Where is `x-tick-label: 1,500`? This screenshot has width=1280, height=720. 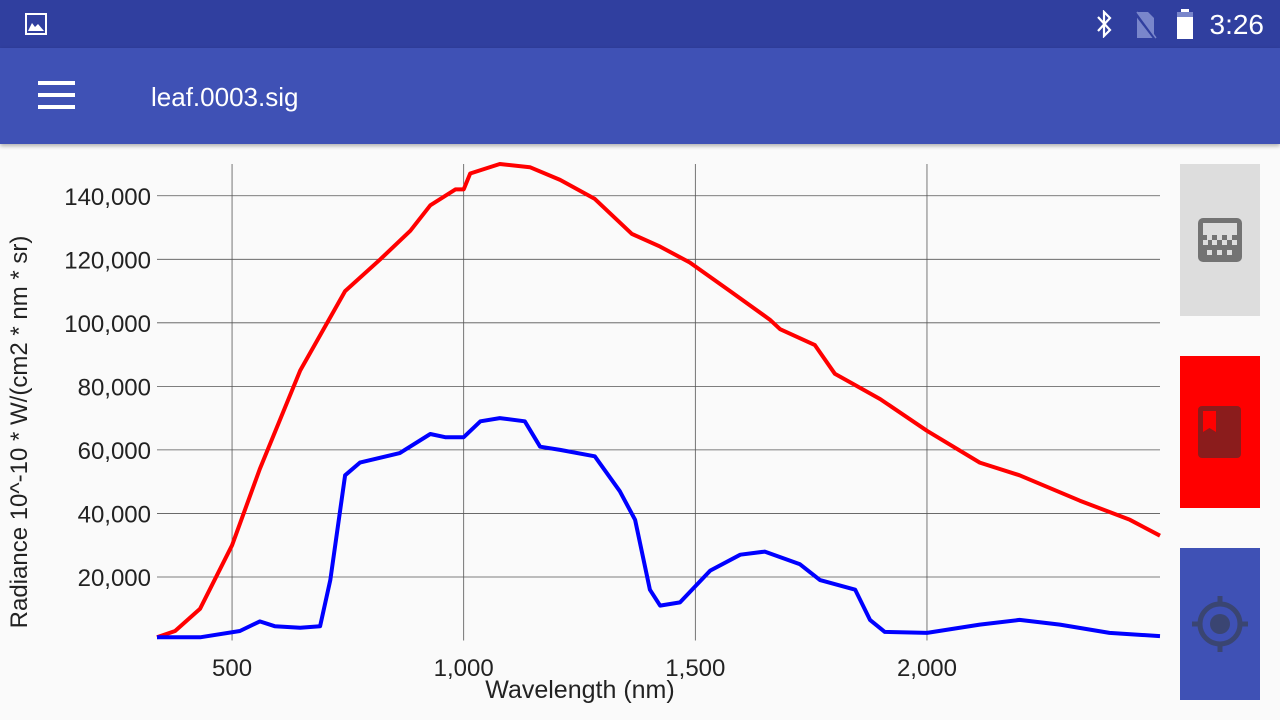 x-tick-label: 1,500 is located at coordinates (695, 668).